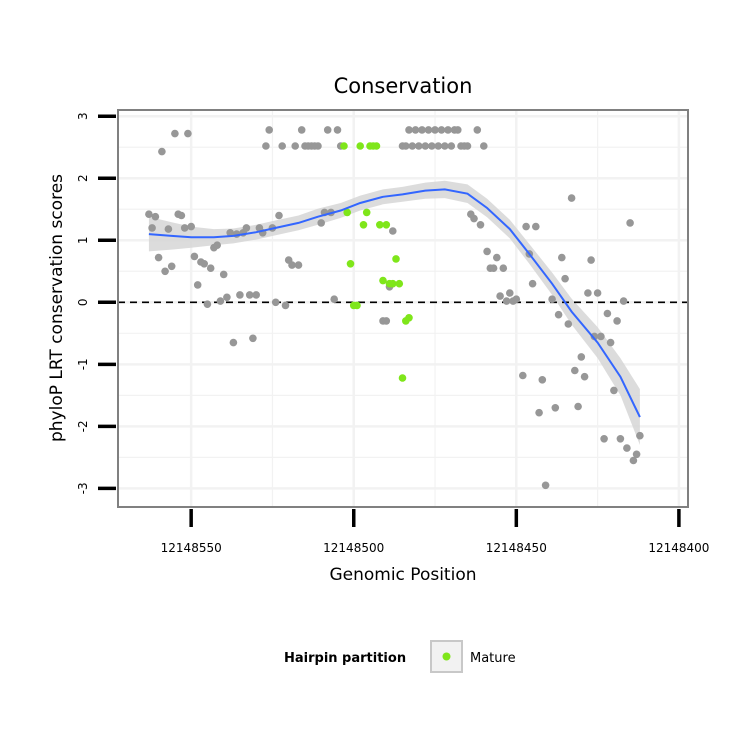 The image size is (750, 750). Describe the element at coordinates (678, 548) in the screenshot. I see `x-tick-label: 12148400` at that location.